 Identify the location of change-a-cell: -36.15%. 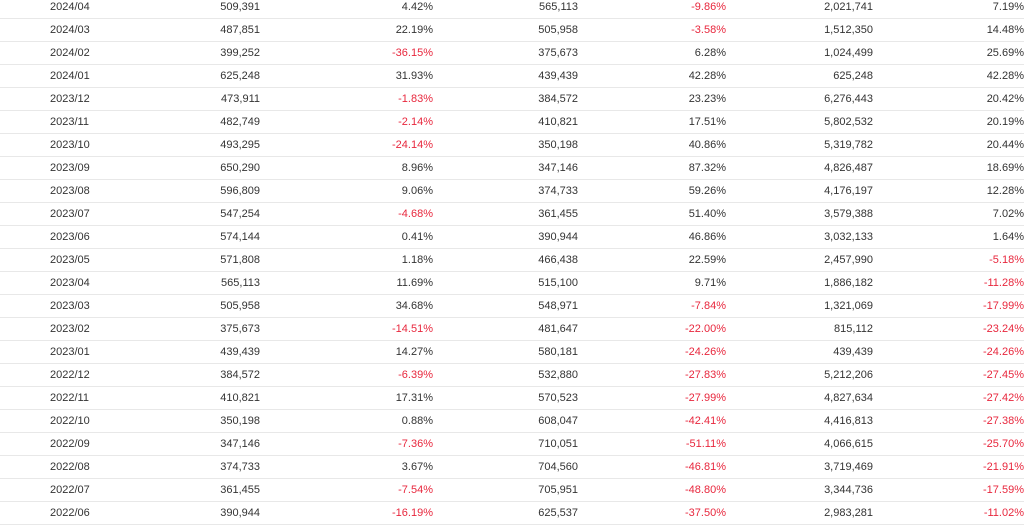
(346, 53).